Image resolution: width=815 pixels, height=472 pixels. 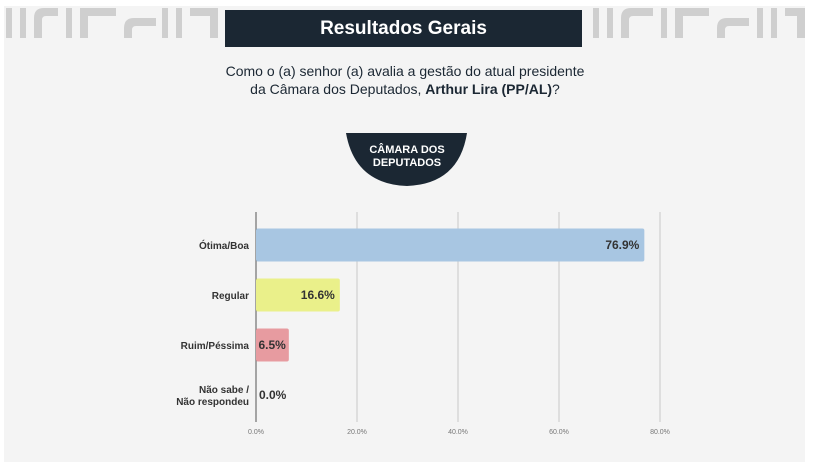 What do you see at coordinates (660, 432) in the screenshot?
I see `x-tick-label: 80.0%` at bounding box center [660, 432].